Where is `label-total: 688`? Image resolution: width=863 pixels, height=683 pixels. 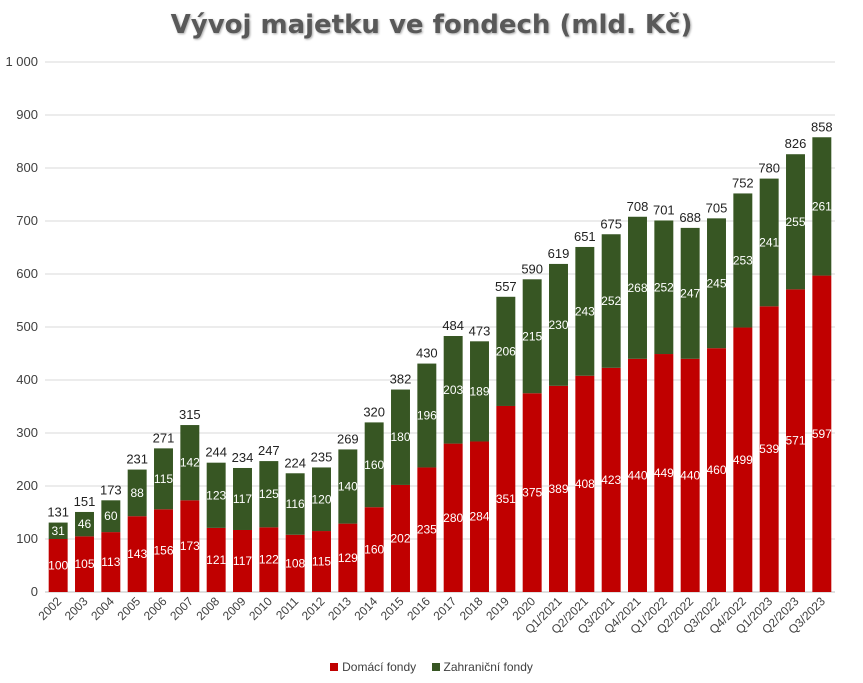 label-total: 688 is located at coordinates (690, 217).